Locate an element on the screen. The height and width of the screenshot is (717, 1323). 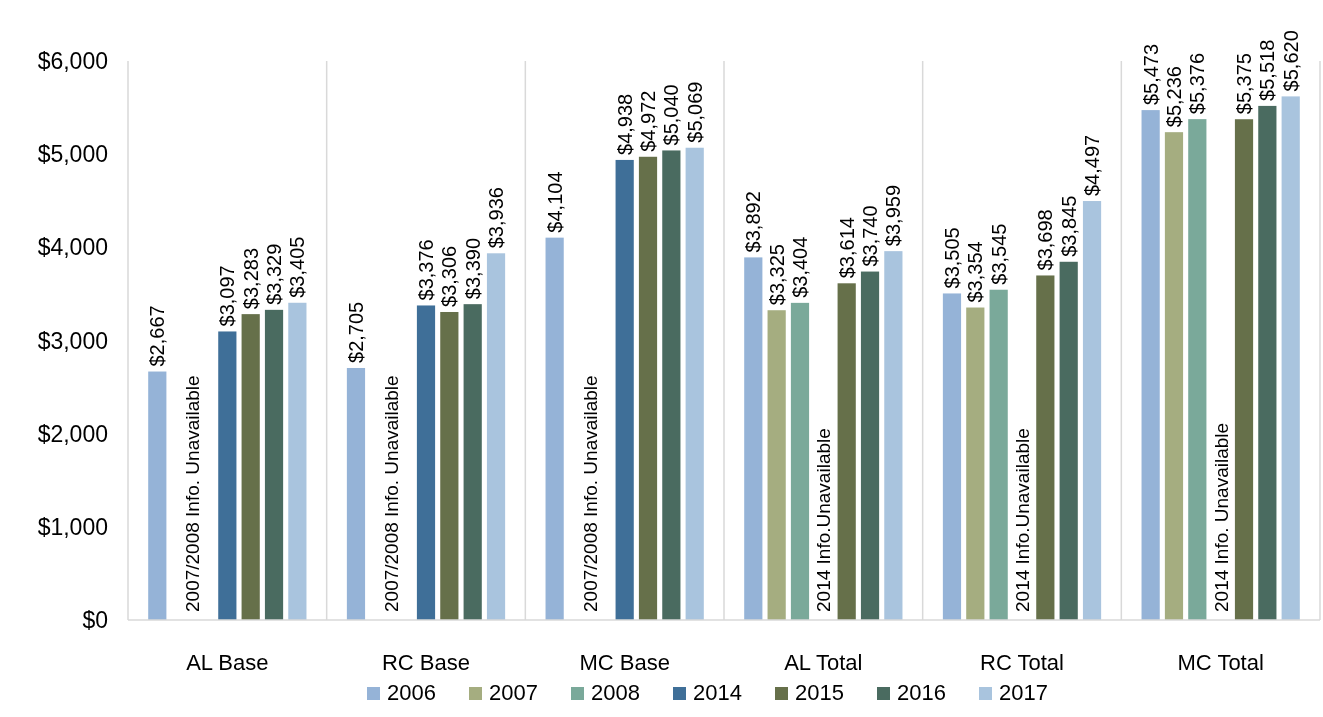
legend-label: 2007 is located at coordinates (513, 692).